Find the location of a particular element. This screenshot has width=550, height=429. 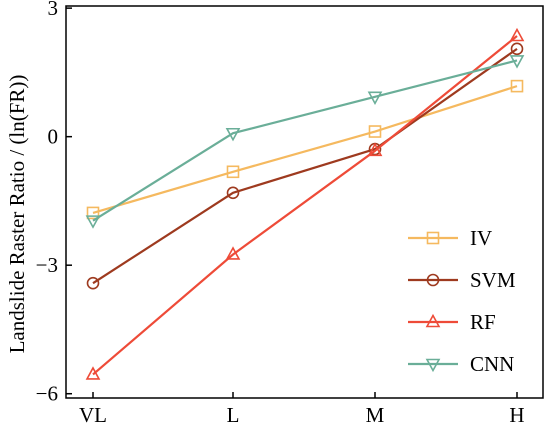

legend-label: RF is located at coordinates (483, 322).